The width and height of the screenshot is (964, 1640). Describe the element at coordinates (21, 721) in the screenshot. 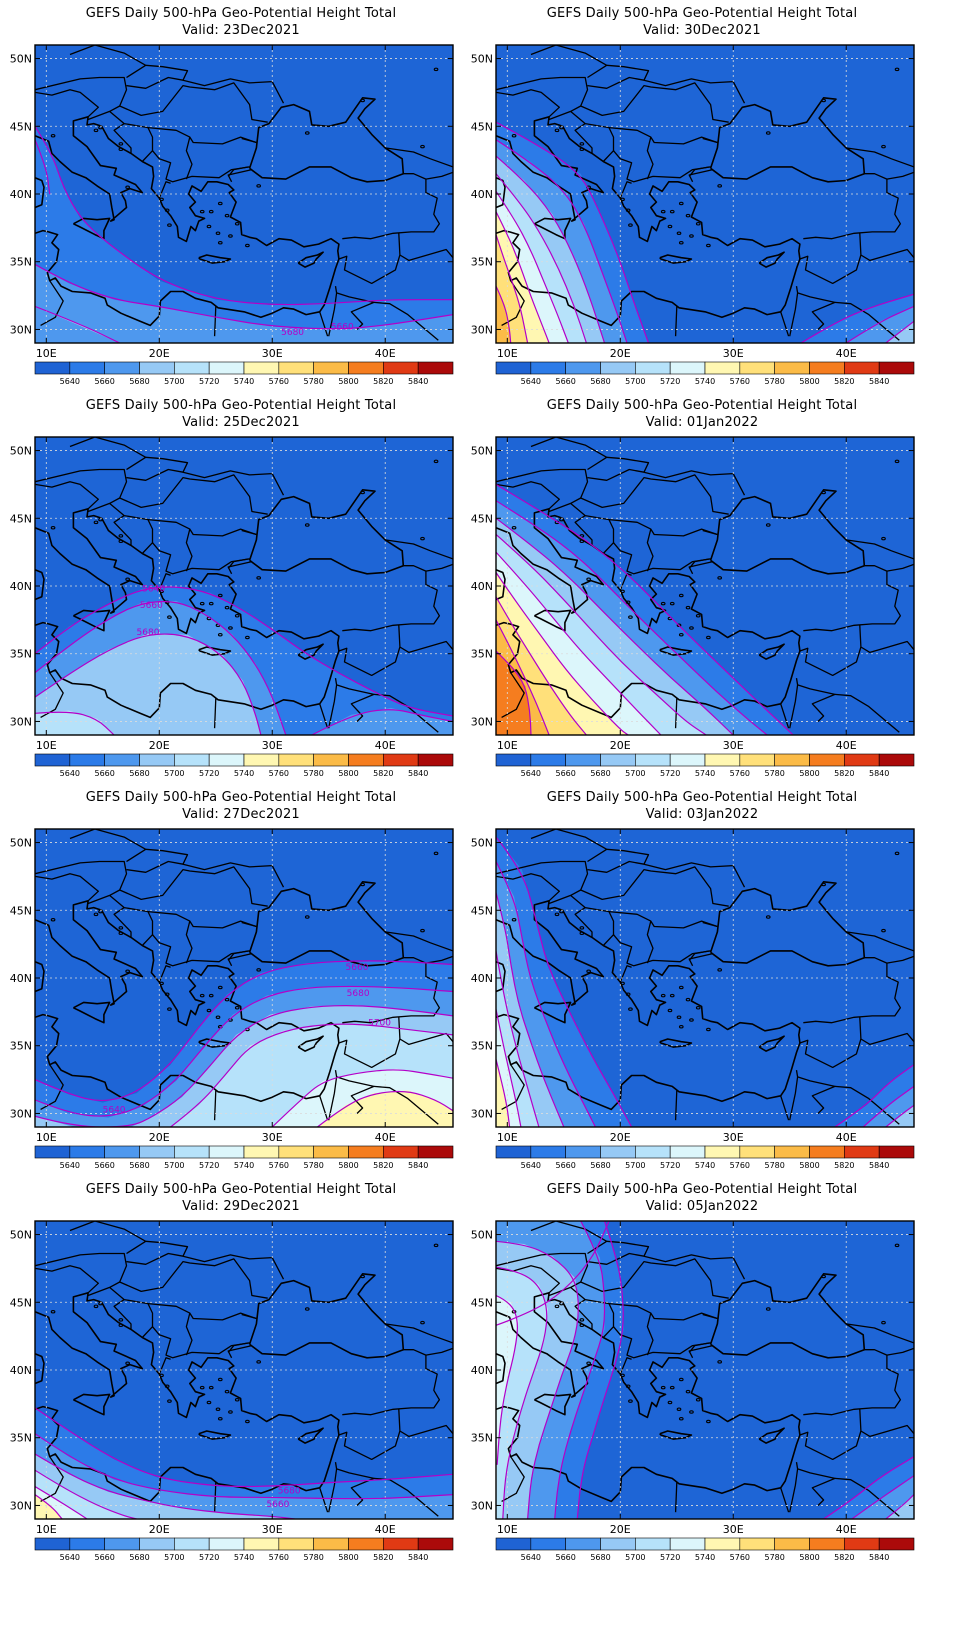

I see `lat-tick-label: 30N` at that location.